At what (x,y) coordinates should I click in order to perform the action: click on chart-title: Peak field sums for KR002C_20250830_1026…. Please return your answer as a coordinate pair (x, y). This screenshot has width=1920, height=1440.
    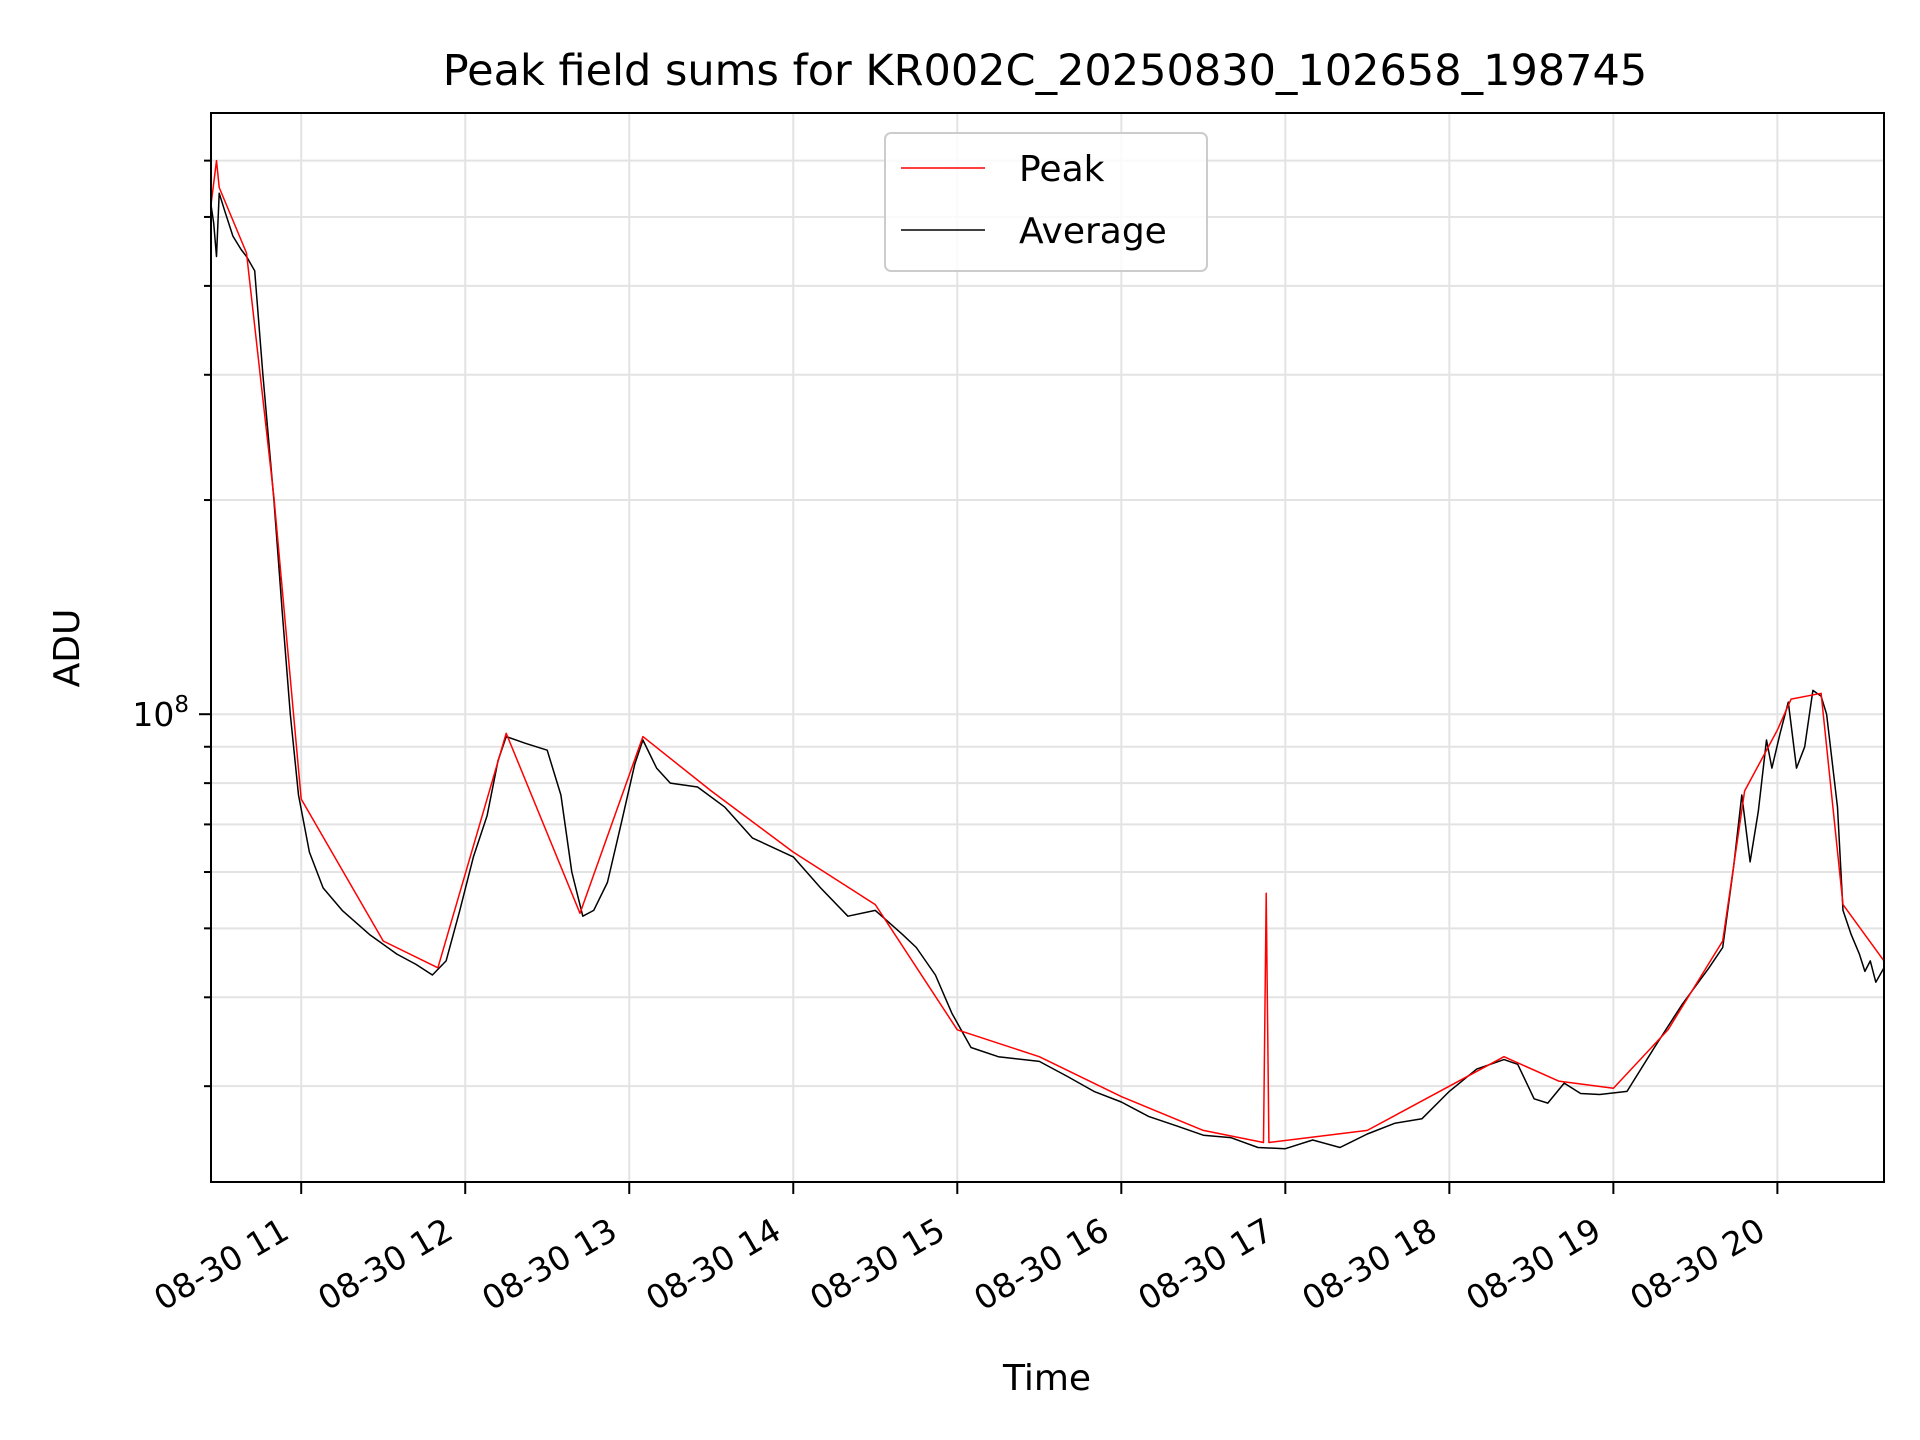
    Looking at the image, I should click on (1045, 71).